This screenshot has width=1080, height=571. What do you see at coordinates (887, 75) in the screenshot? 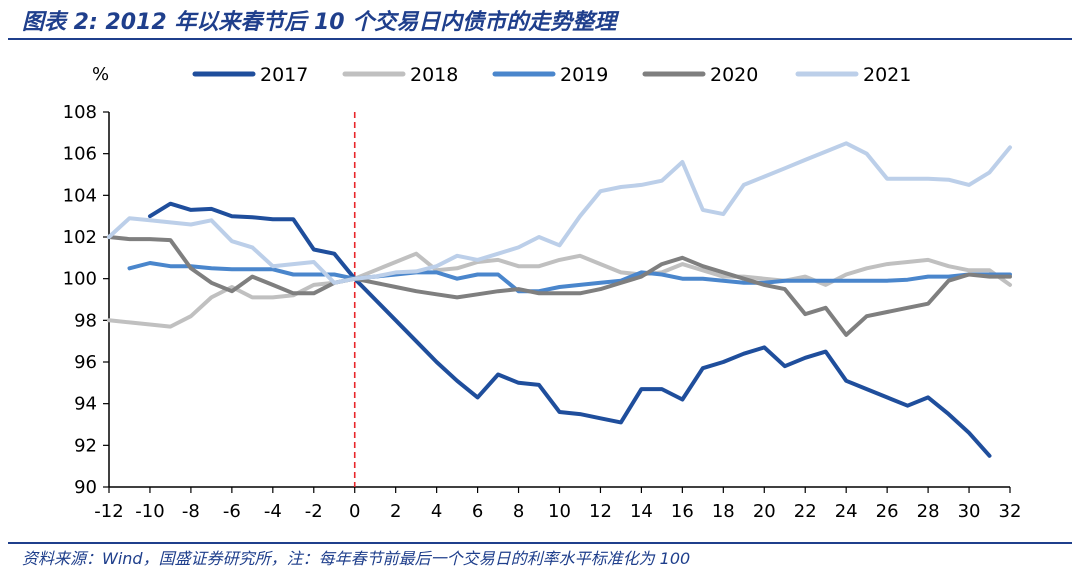
I see `legend-label-2021: 2021` at bounding box center [887, 75].